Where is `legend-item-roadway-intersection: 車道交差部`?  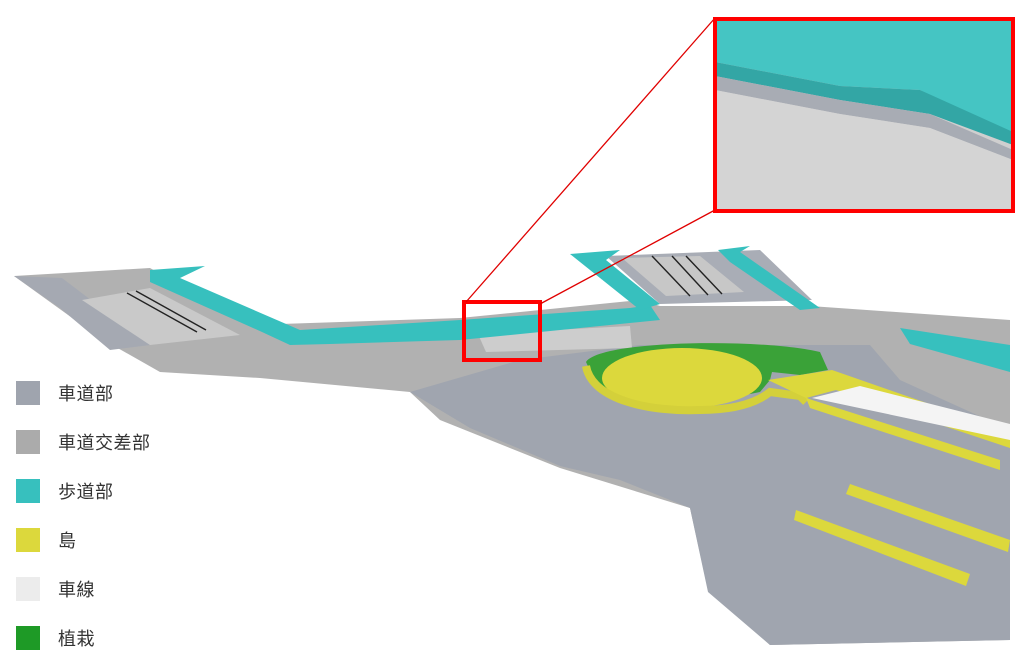 legend-item-roadway-intersection: 車道交差部 is located at coordinates (116, 441).